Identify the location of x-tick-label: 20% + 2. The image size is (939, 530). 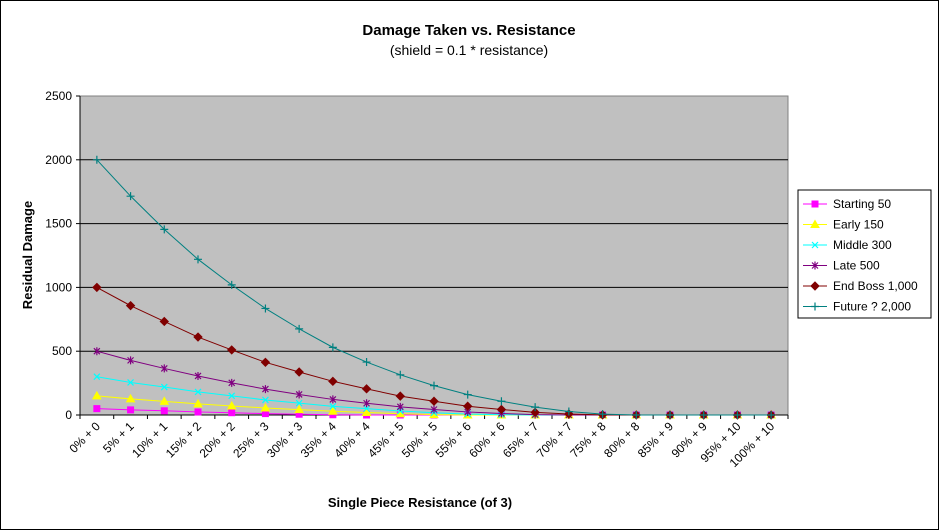
(218, 440).